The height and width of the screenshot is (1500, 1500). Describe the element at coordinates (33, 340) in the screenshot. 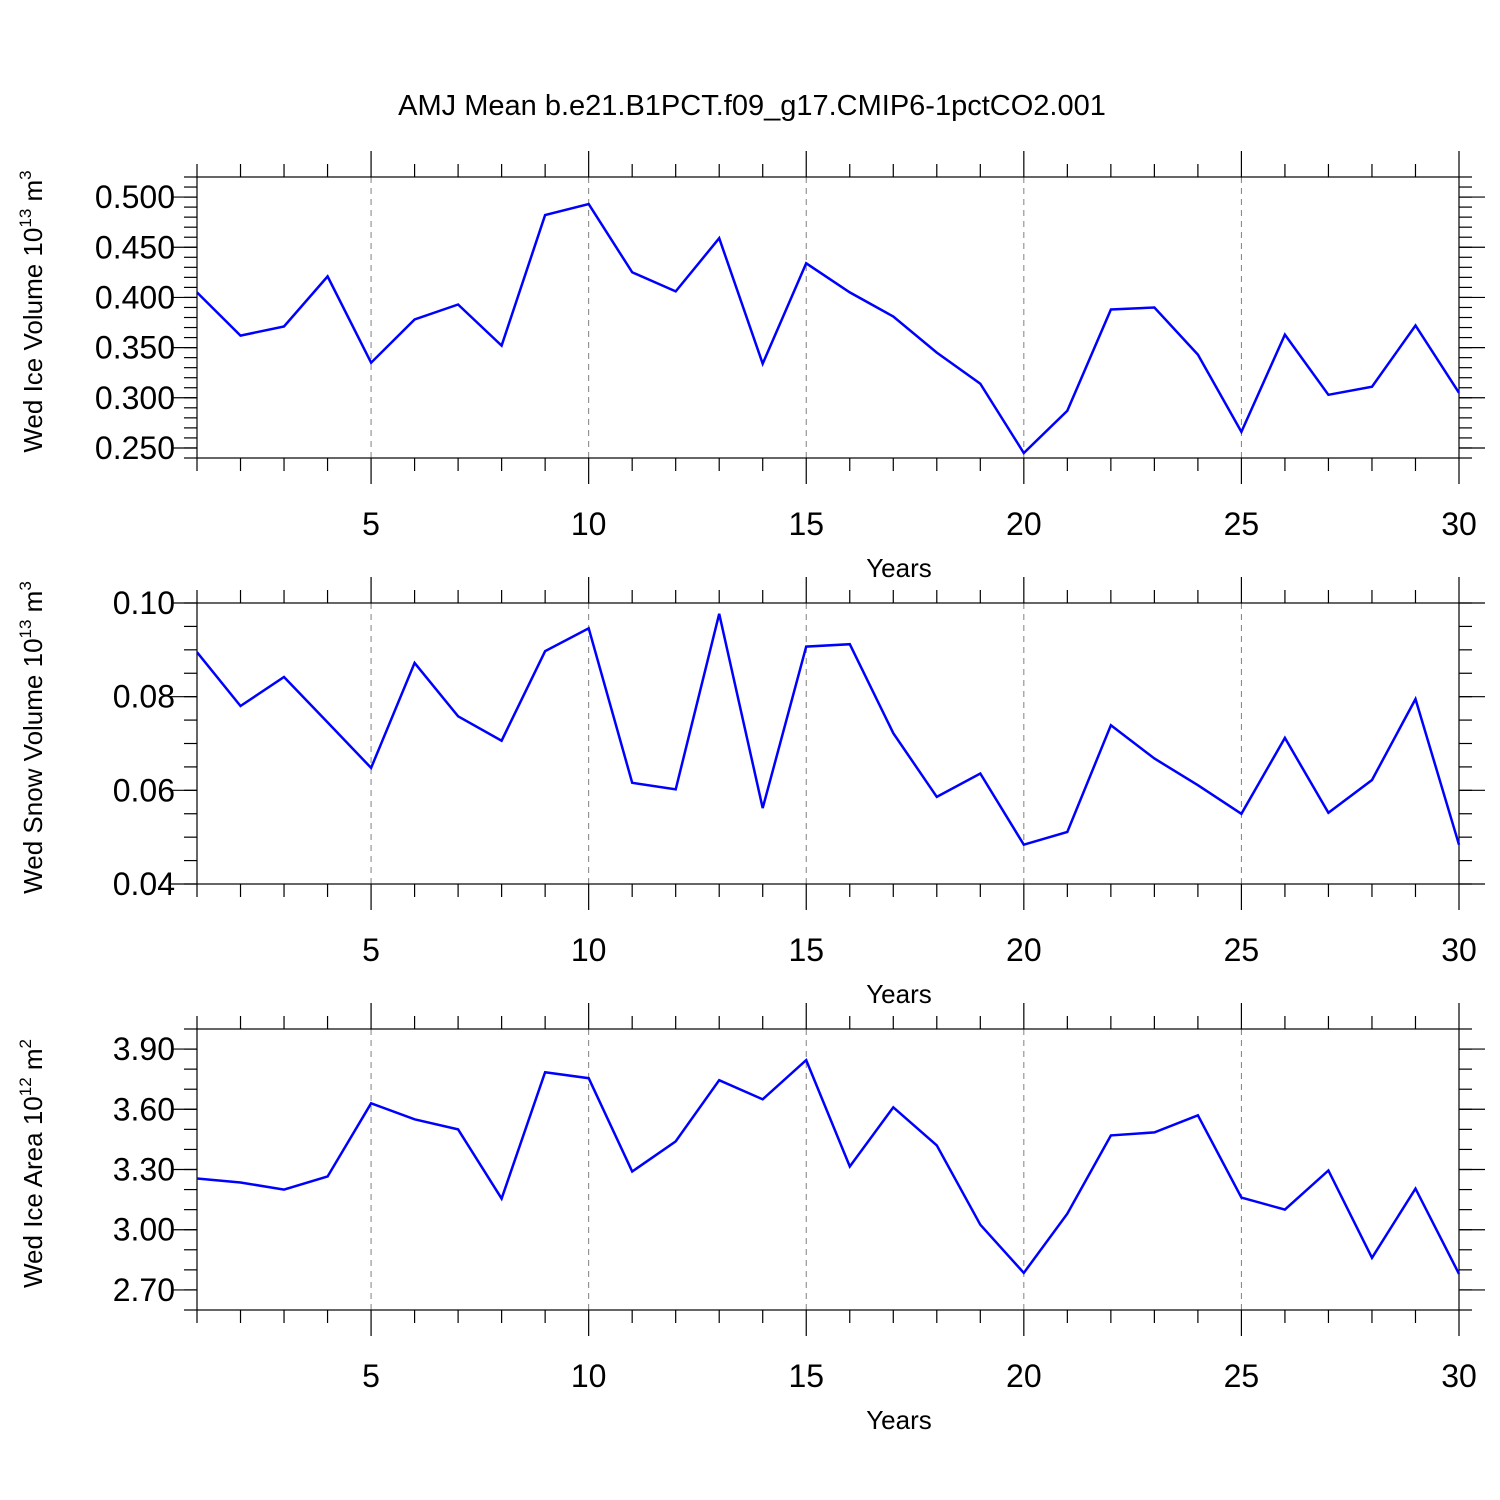

I see `y-axis-label-text: Wed Ice Volume 10` at that location.